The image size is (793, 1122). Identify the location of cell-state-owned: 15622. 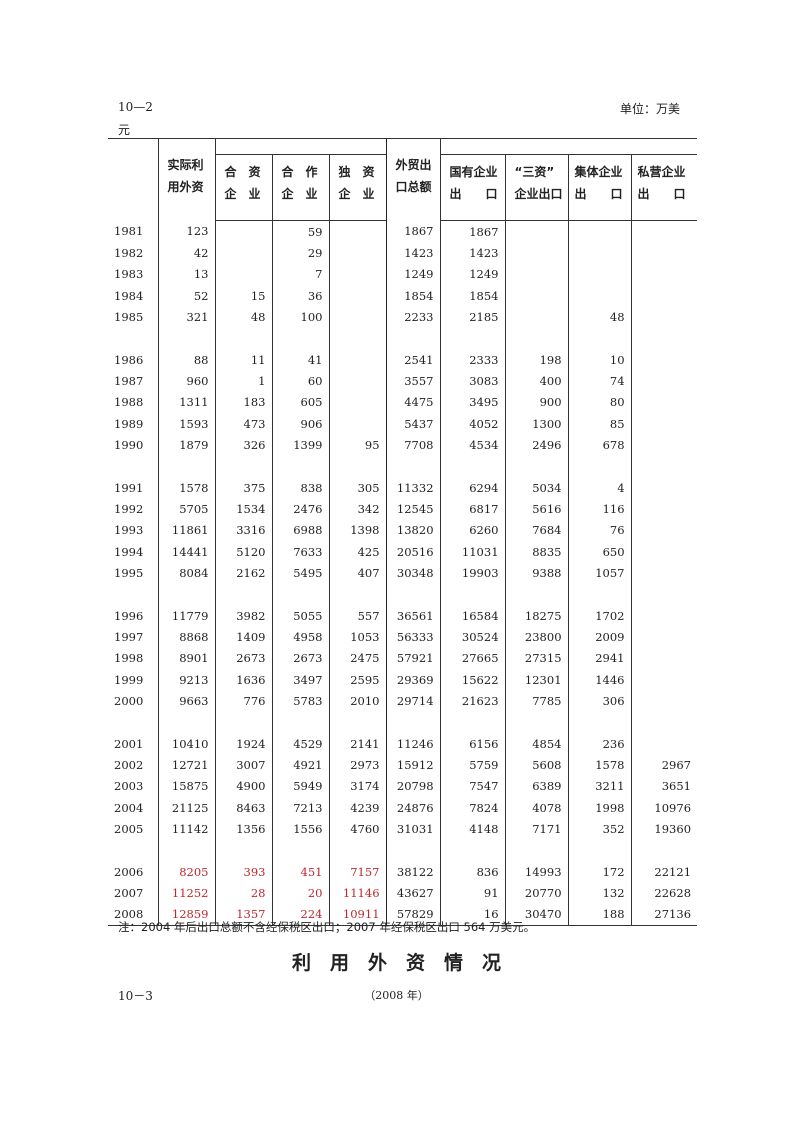
(472, 679).